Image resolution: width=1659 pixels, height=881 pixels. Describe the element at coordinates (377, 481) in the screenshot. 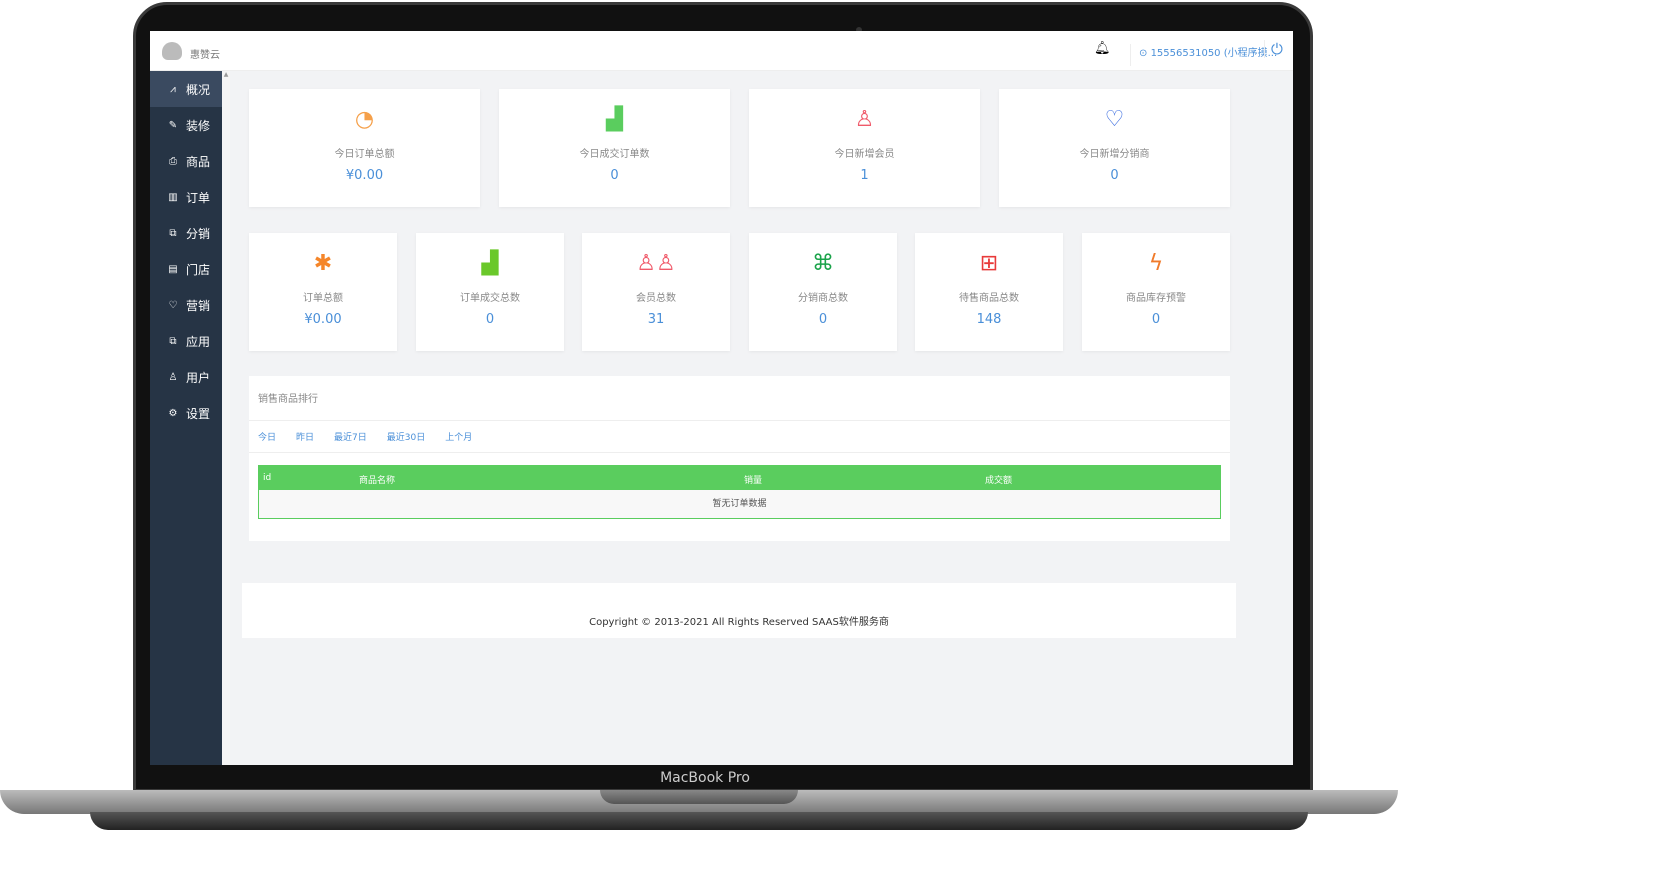

I see `col-name: 商品名称` at that location.